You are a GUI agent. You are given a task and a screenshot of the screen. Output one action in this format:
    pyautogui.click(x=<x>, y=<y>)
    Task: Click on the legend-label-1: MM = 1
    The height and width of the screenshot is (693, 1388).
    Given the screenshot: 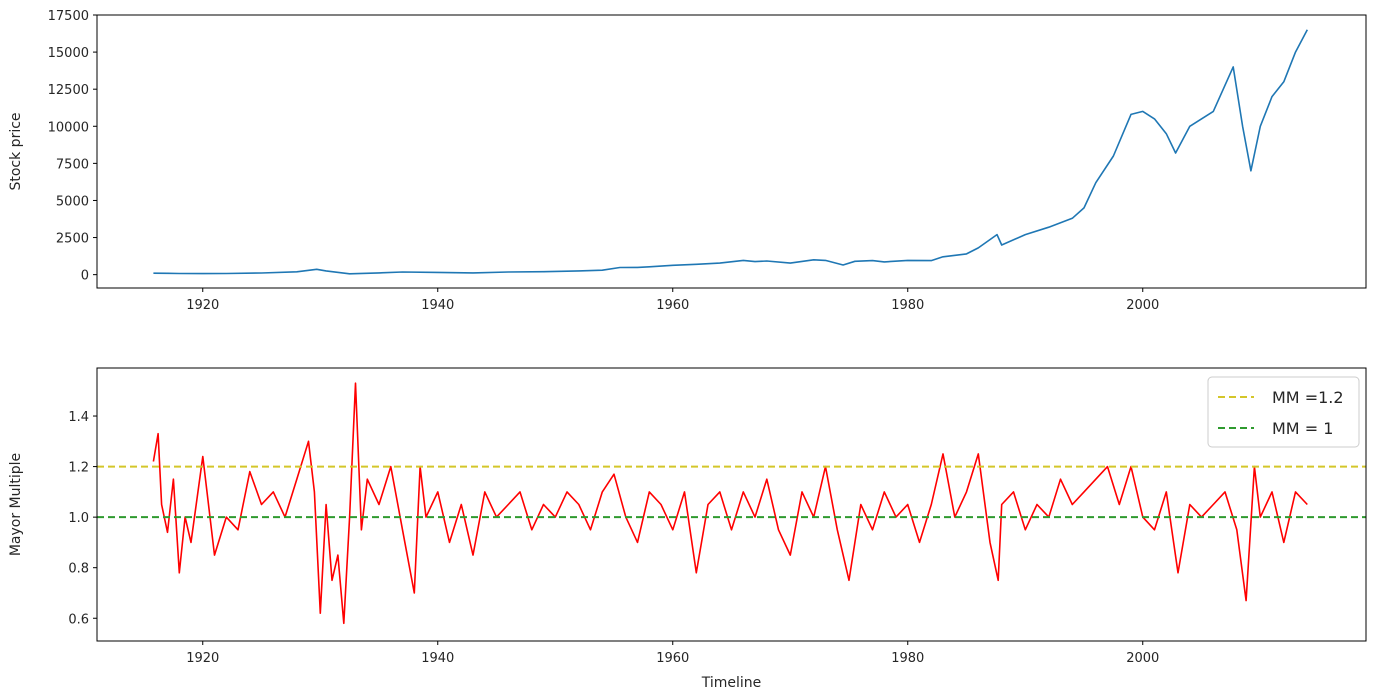 What is the action you would take?
    pyautogui.click(x=1302, y=428)
    